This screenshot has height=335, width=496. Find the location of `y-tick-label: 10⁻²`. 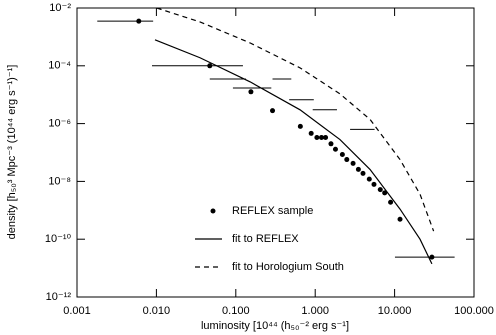

y-tick-label: 10⁻² is located at coordinates (60, 8).